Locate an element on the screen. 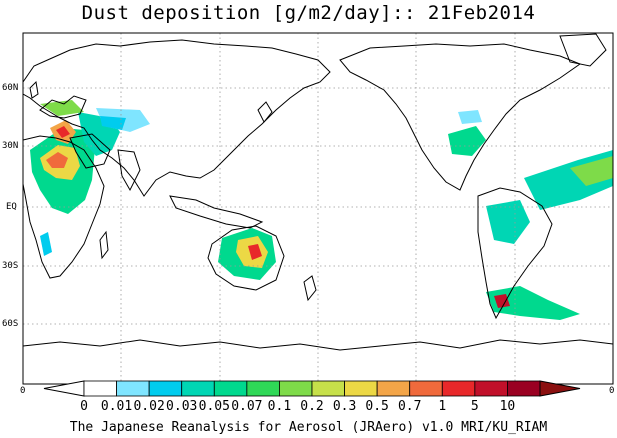  colorbar-tick-label: 0.07 is located at coordinates (247, 406).